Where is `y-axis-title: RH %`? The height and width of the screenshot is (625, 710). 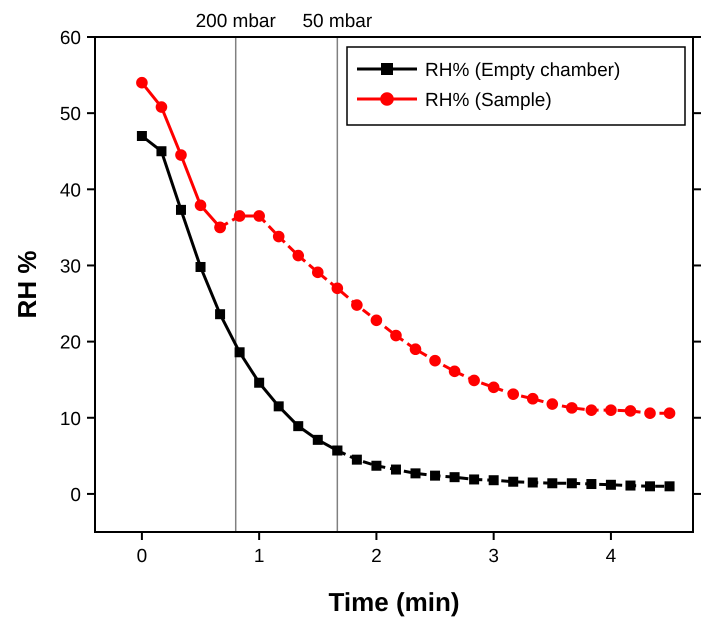
y-axis-title: RH % is located at coordinates (27, 284).